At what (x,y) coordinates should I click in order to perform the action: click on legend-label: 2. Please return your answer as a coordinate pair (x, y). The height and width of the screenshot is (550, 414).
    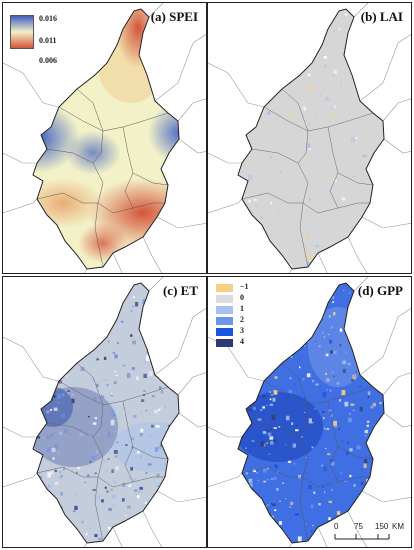
    Looking at the image, I should click on (242, 319).